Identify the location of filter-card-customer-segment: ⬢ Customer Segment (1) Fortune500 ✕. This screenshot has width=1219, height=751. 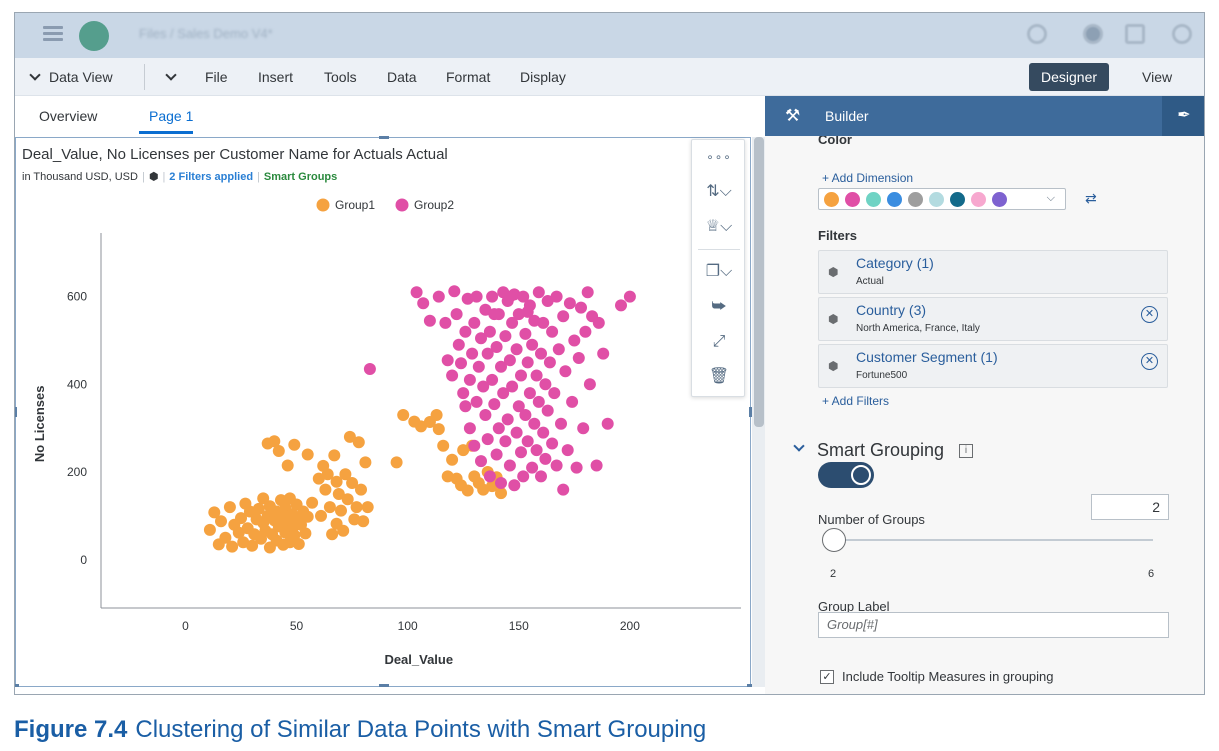
(993, 366).